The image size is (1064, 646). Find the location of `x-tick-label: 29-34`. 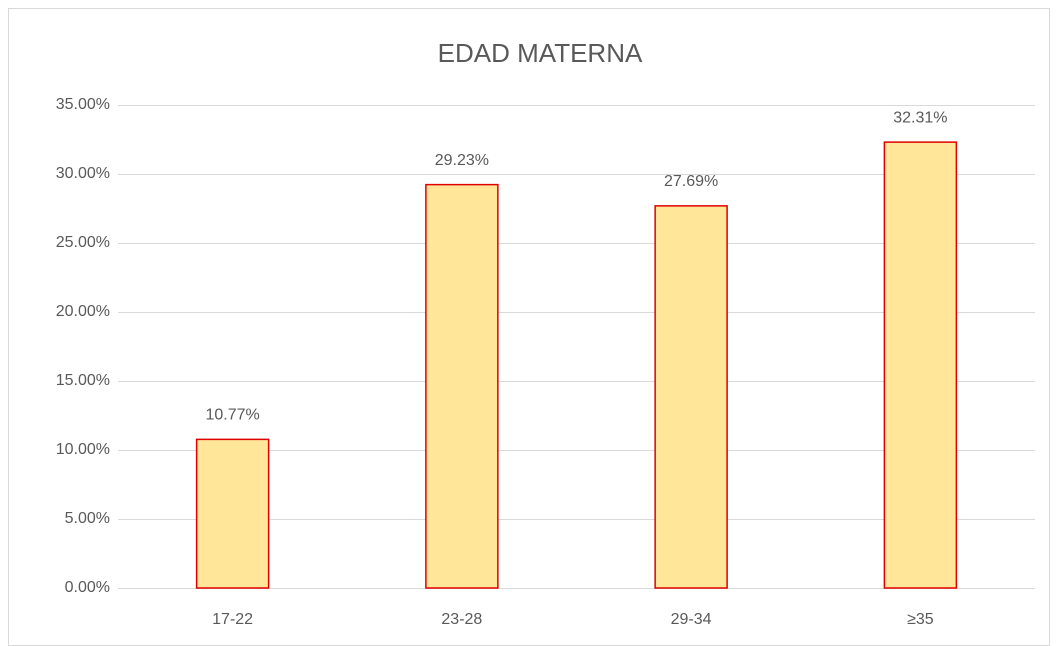

x-tick-label: 29-34 is located at coordinates (691, 619).